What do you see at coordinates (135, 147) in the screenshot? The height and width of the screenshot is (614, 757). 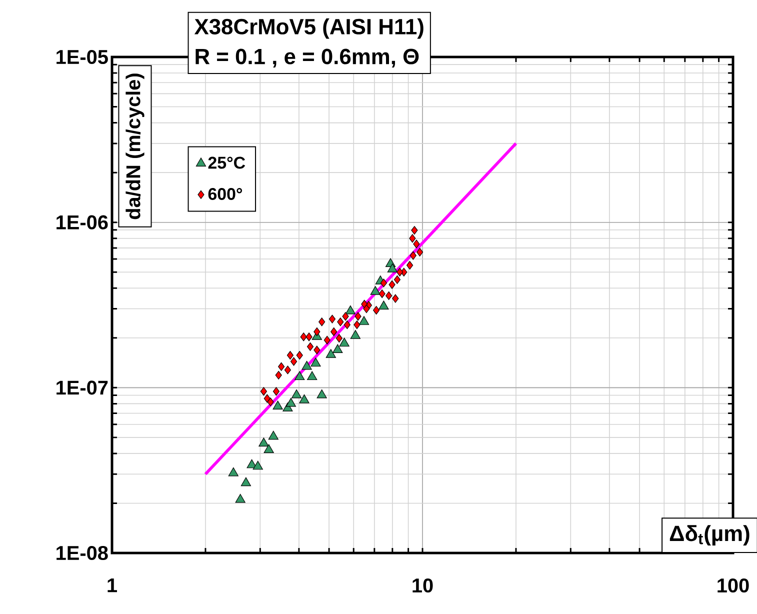 I see `y-axis-title: da/dN (m/cycle)` at bounding box center [135, 147].